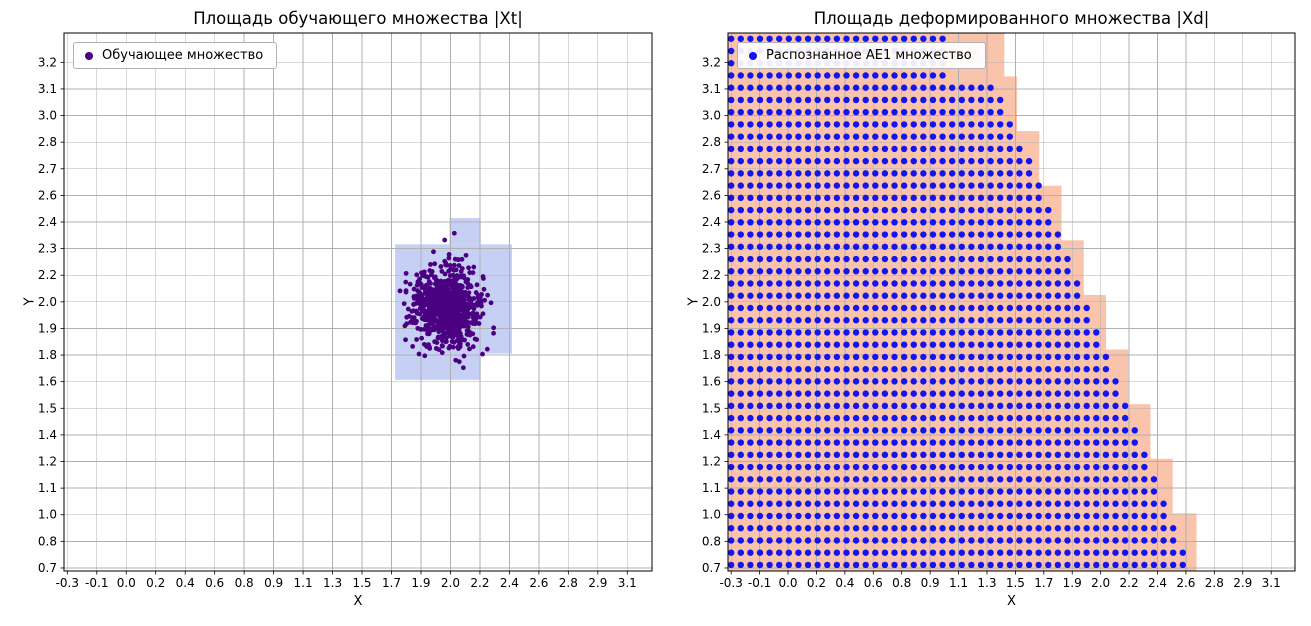  I want to click on series-layer, so click(447, 300).